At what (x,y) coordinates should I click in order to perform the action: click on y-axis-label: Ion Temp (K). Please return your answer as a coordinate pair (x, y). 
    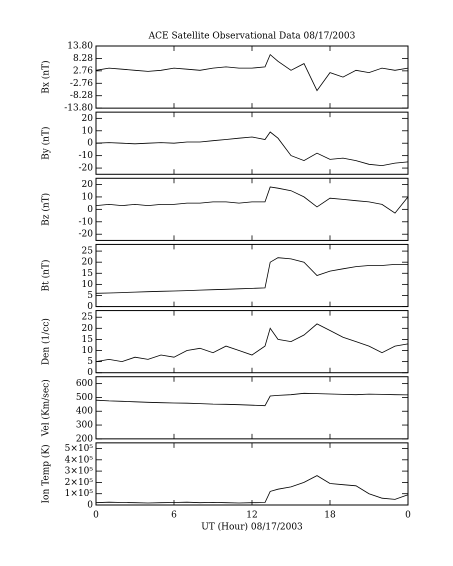
    Looking at the image, I should click on (46, 473).